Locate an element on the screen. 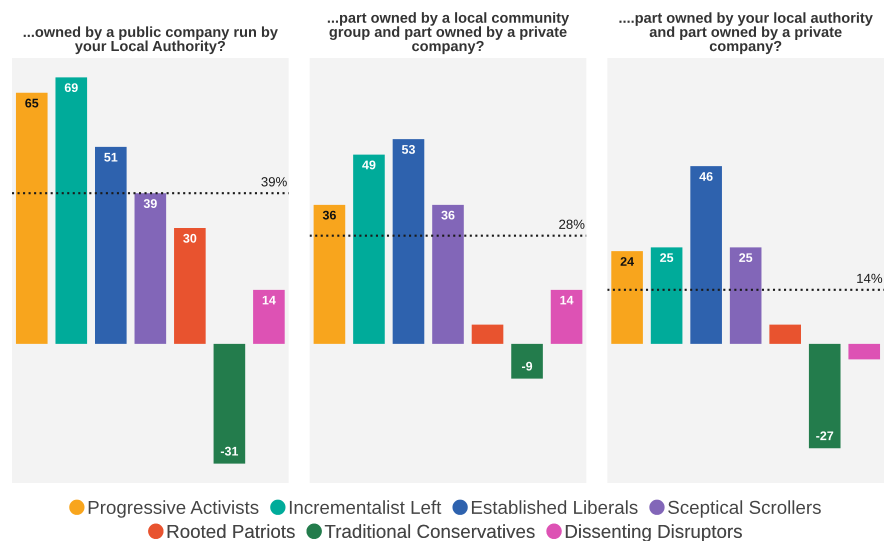 The width and height of the screenshot is (889, 541). data-label: 49 is located at coordinates (369, 165).